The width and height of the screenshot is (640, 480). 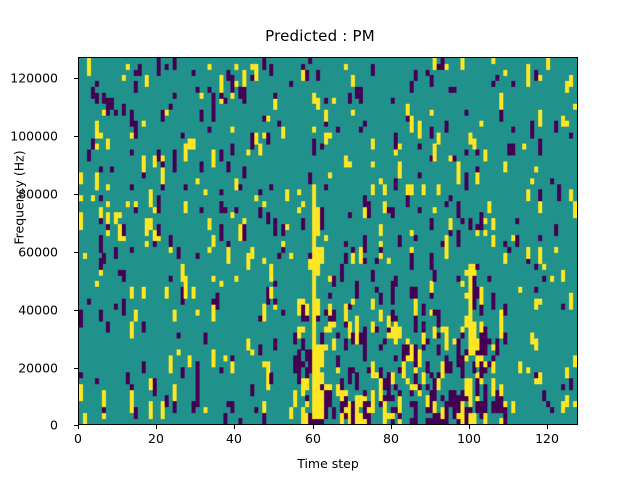 What do you see at coordinates (547, 438) in the screenshot?
I see `x-tick-label-120: 120` at bounding box center [547, 438].